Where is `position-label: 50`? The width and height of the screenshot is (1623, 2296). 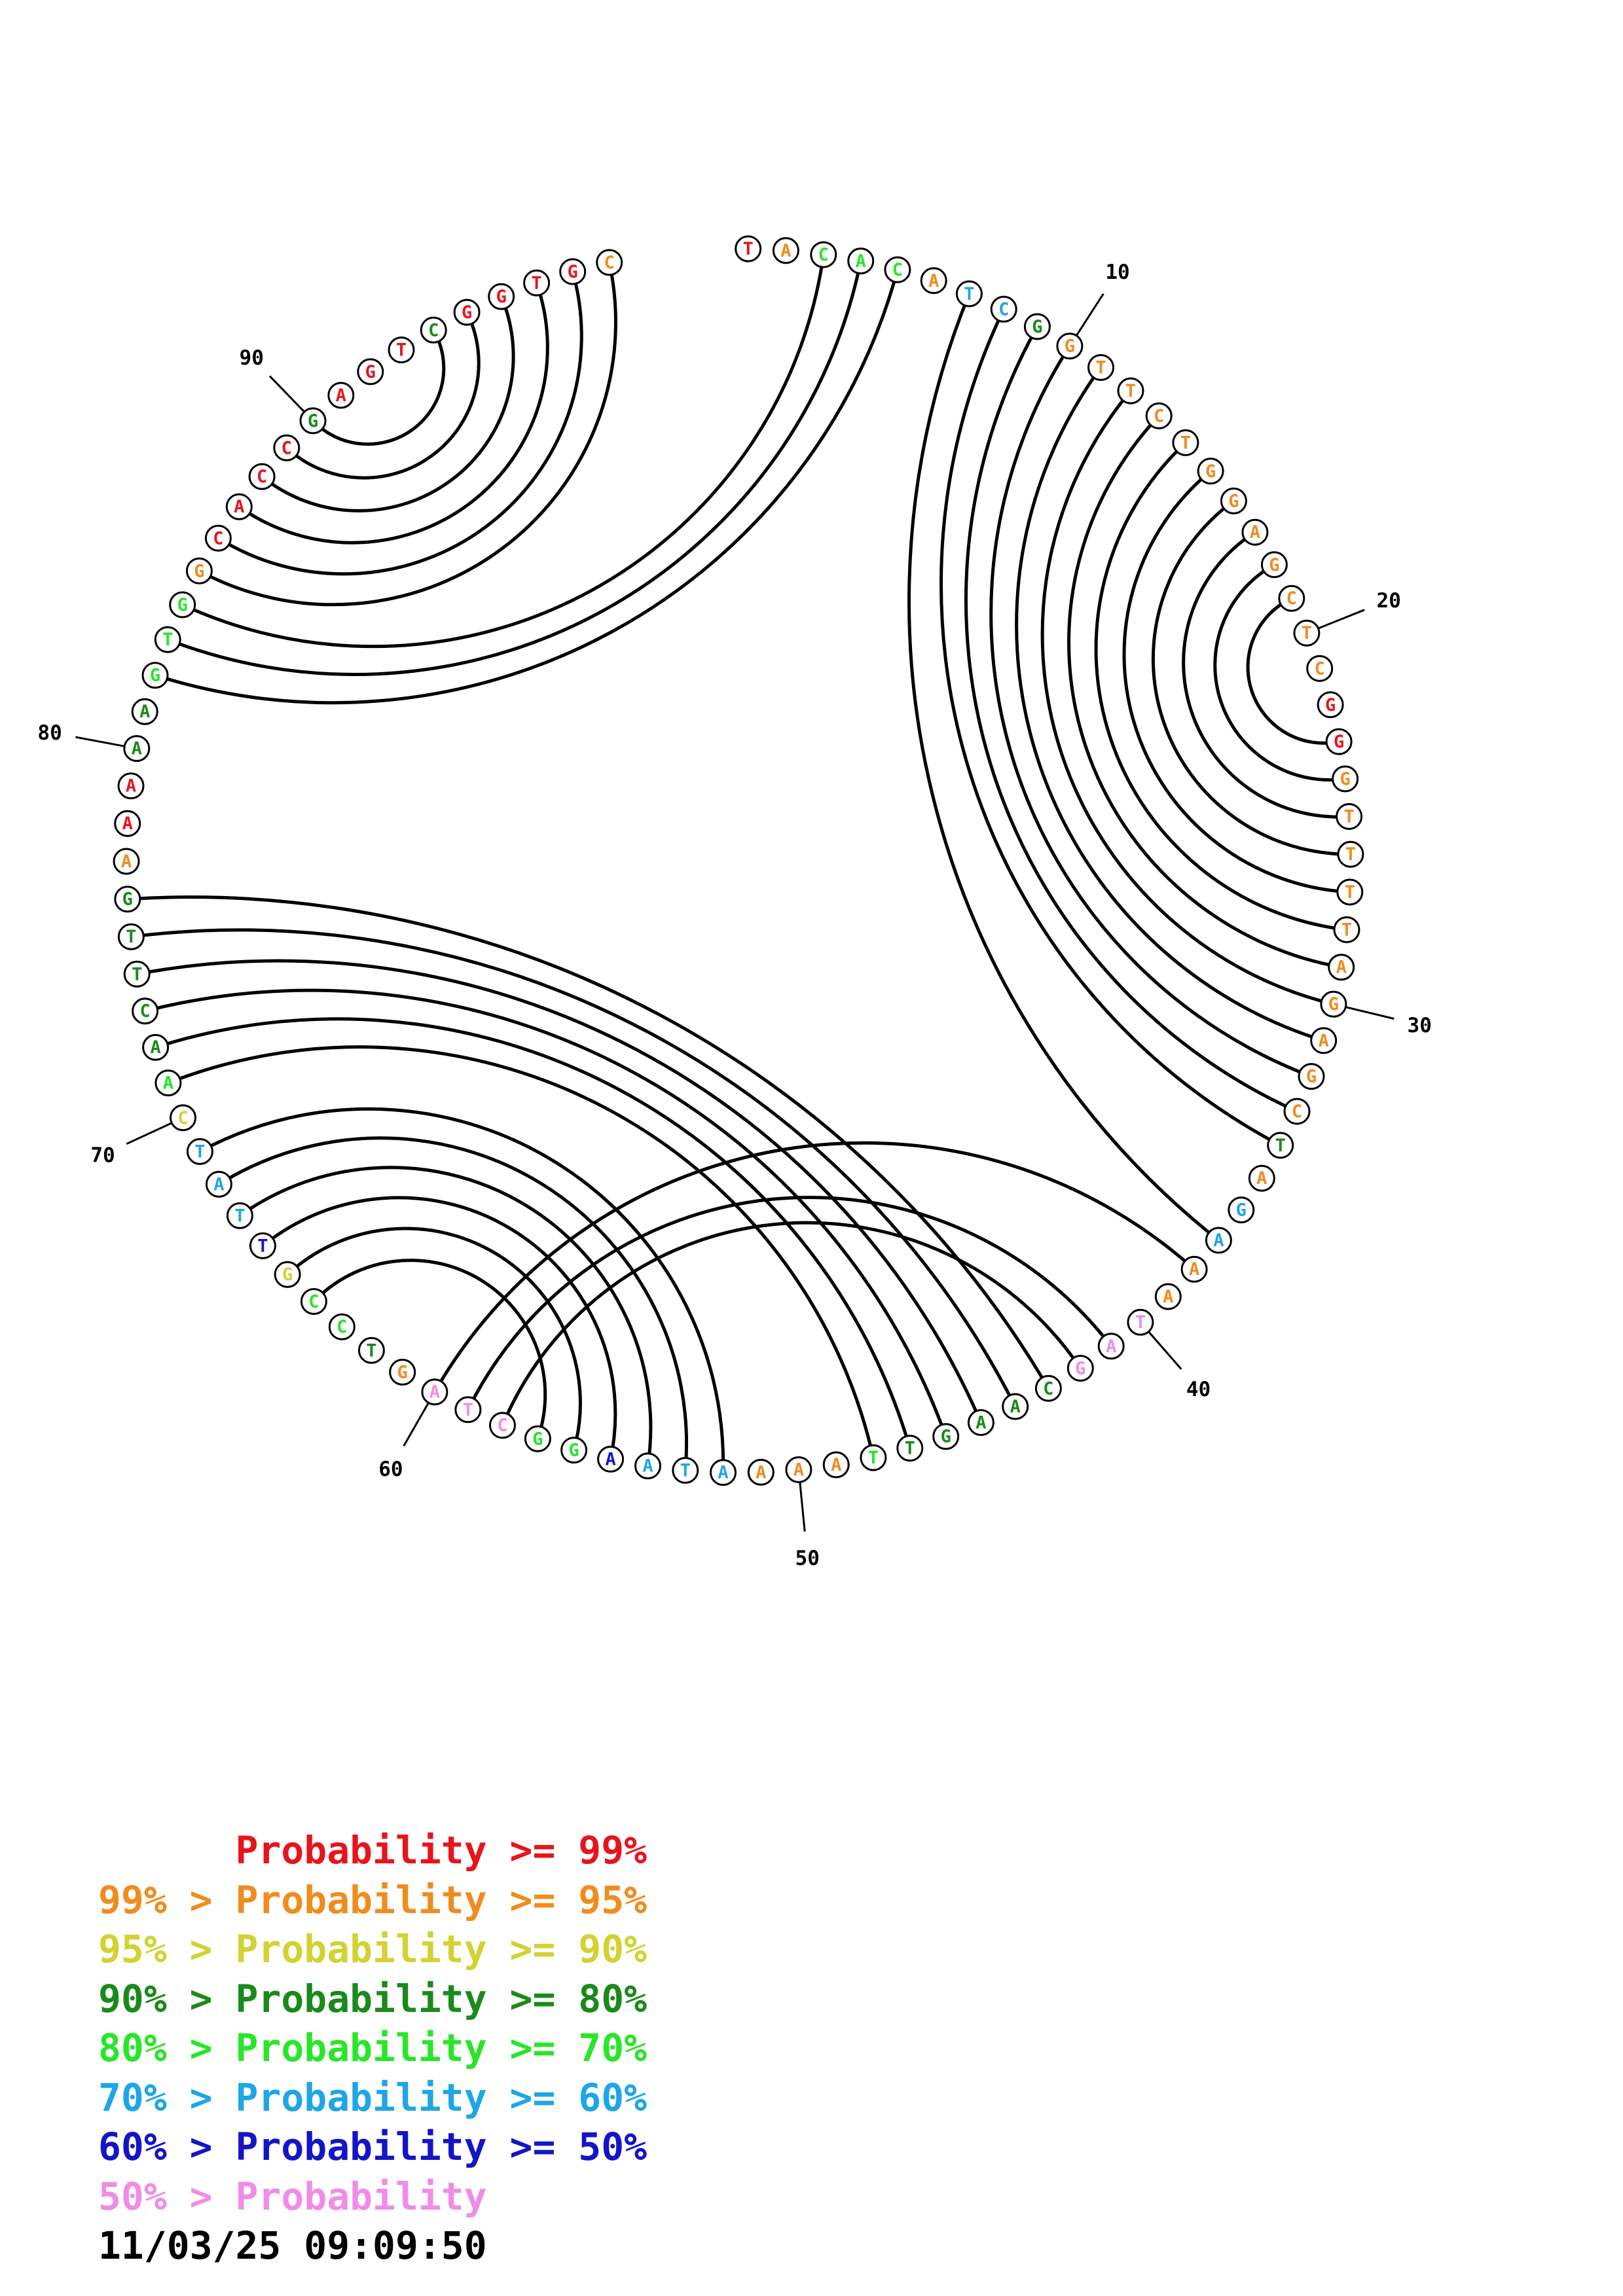 position-label: 50 is located at coordinates (807, 1559).